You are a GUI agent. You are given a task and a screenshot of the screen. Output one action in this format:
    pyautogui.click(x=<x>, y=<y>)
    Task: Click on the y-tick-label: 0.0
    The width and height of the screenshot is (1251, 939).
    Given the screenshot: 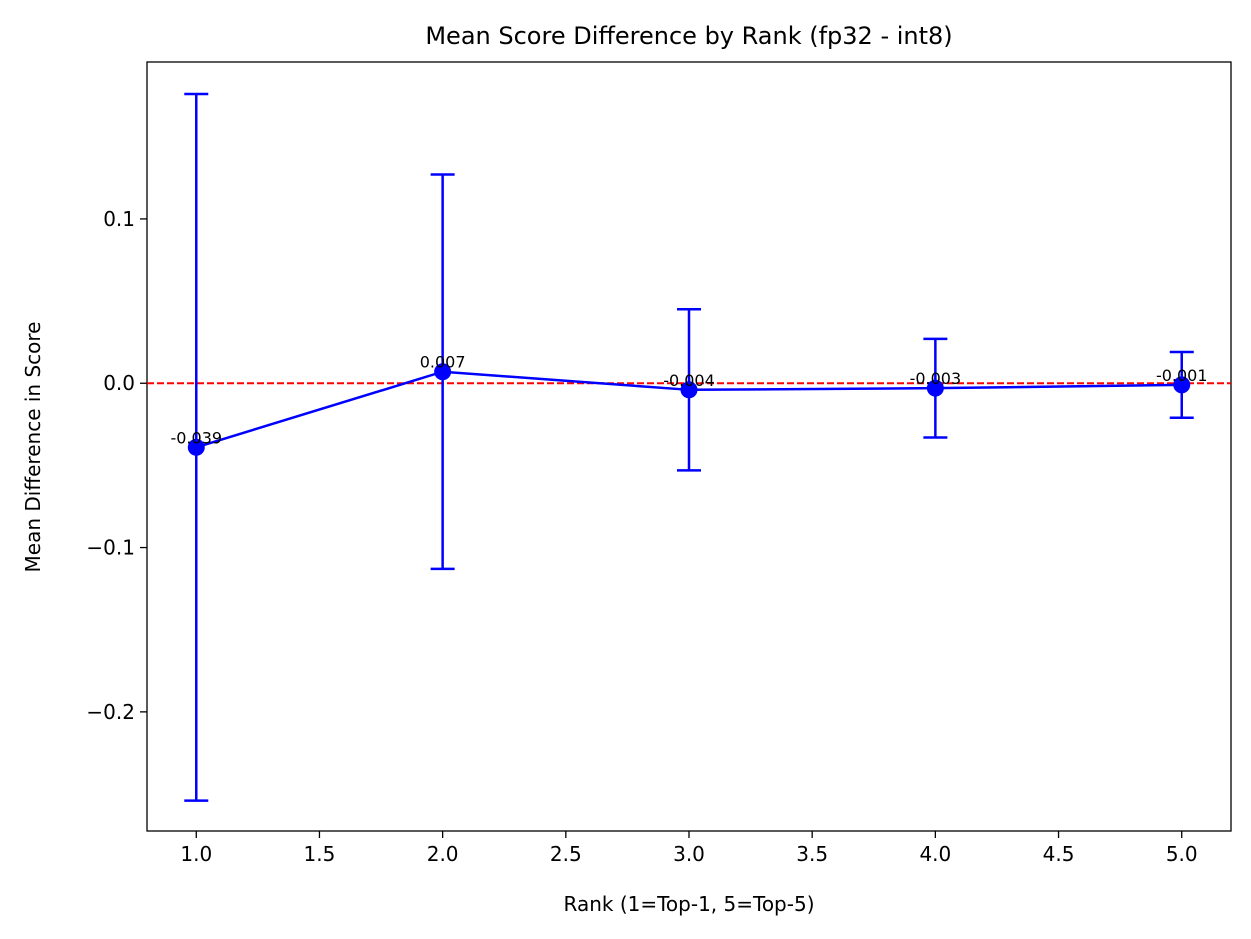 What is the action you would take?
    pyautogui.click(x=119, y=383)
    